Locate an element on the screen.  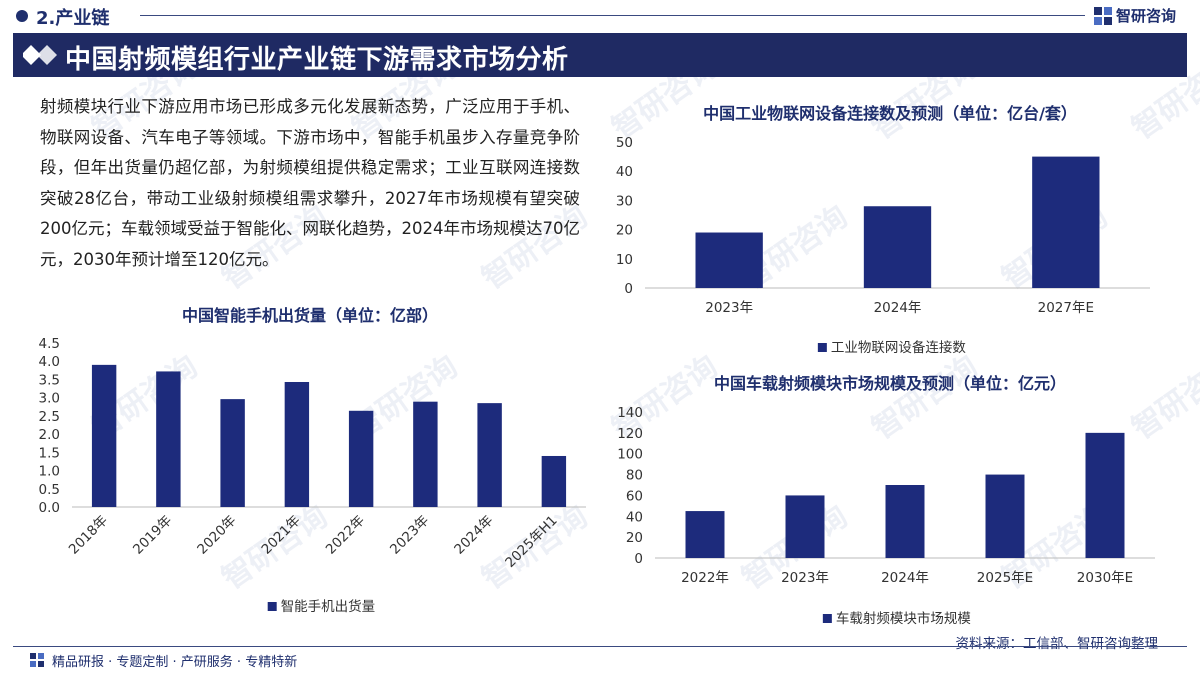
chart-legend: 智能手机出货量 is located at coordinates (321, 606).